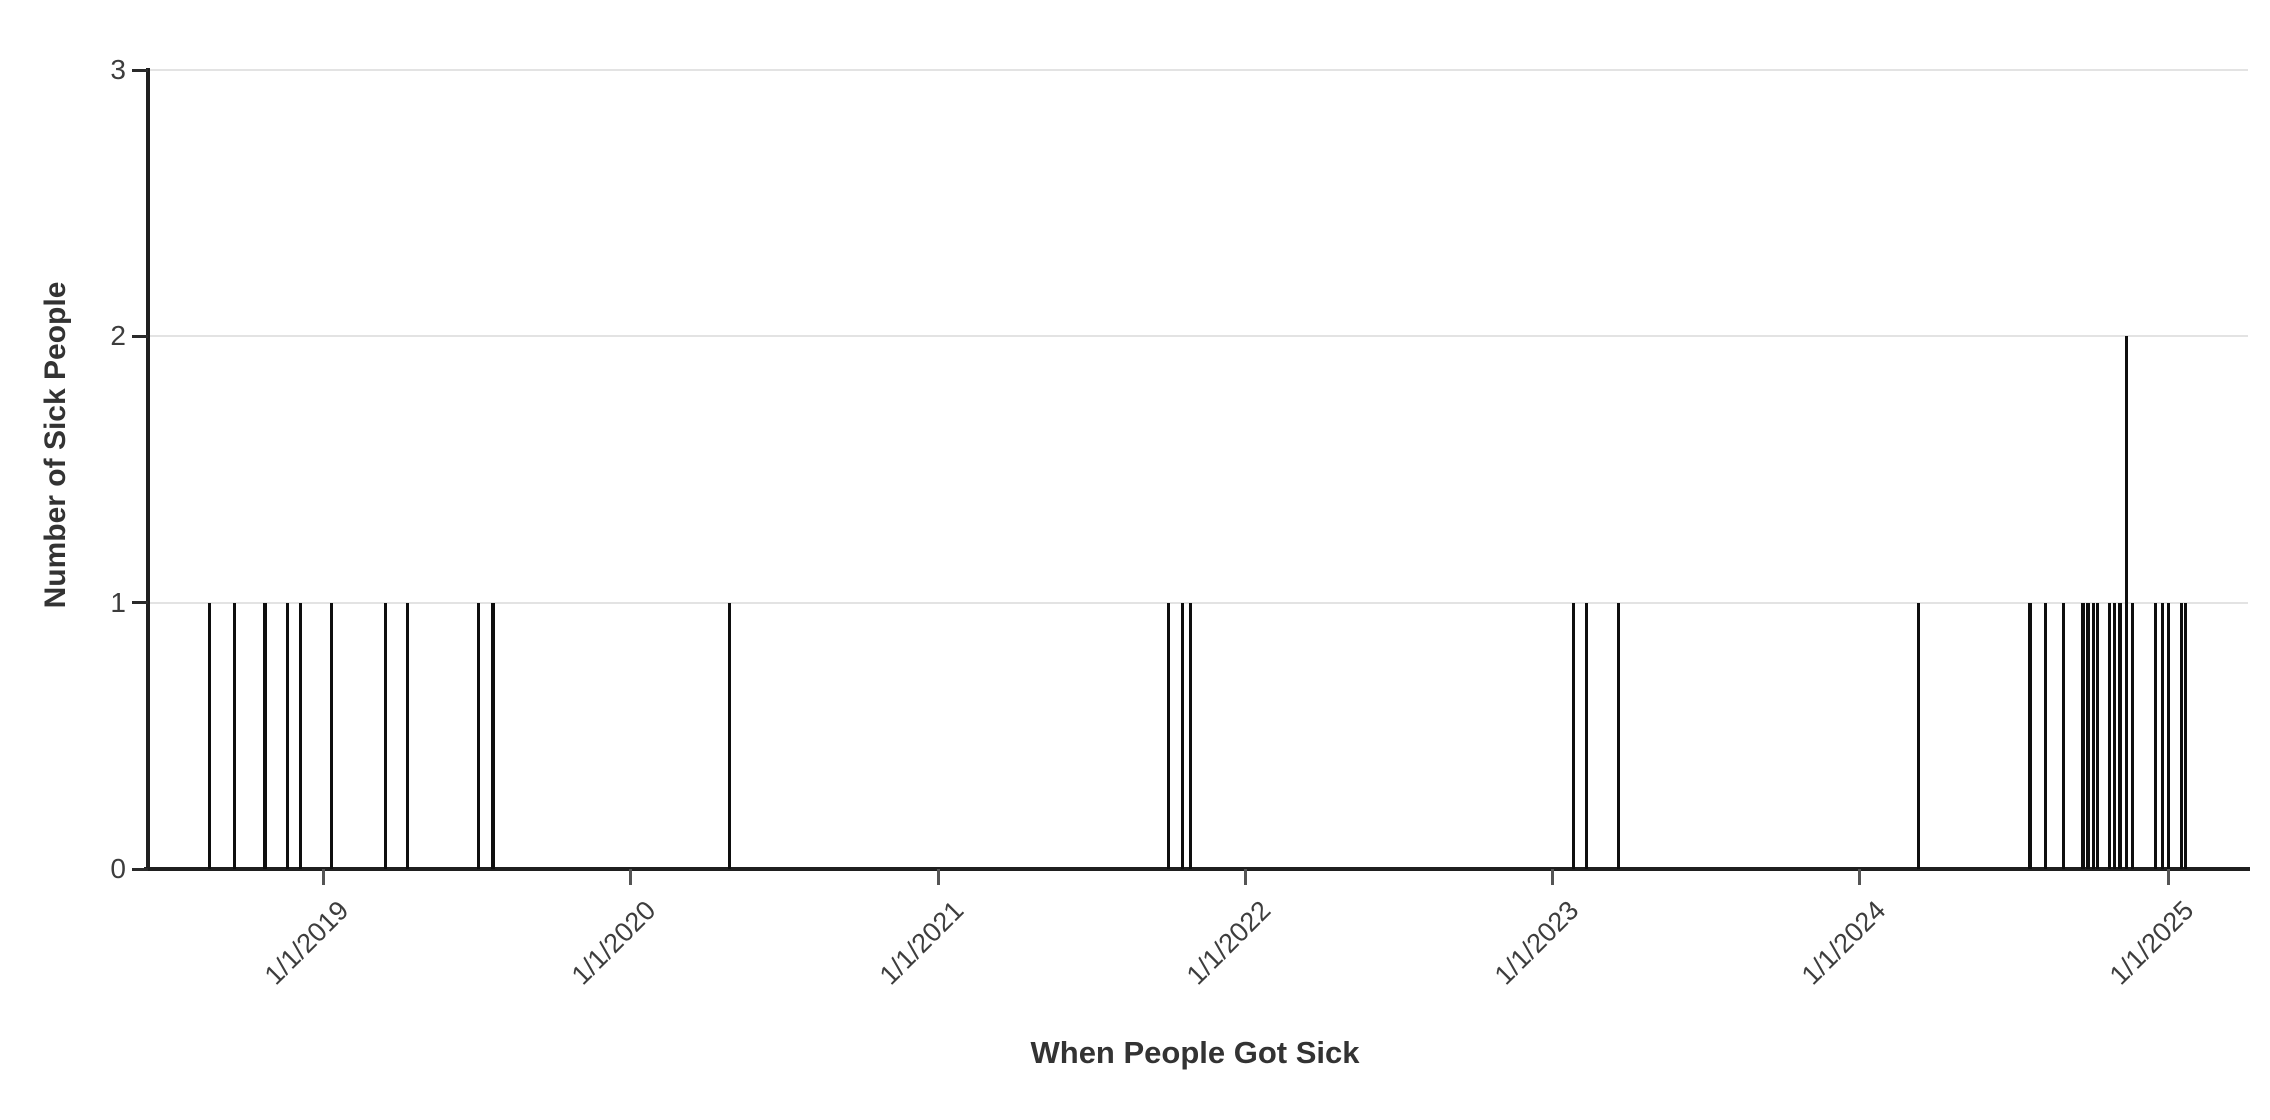 The height and width of the screenshot is (1120, 2270). I want to click on x-axis-title: When People Got Sick, so click(1195, 1052).